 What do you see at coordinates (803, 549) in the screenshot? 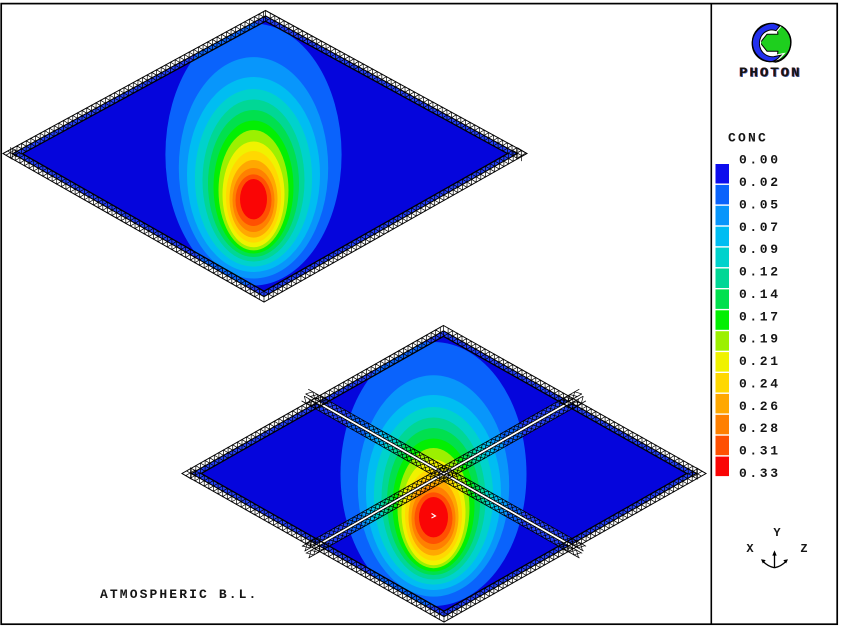
I see `svg-text: Z` at bounding box center [803, 549].